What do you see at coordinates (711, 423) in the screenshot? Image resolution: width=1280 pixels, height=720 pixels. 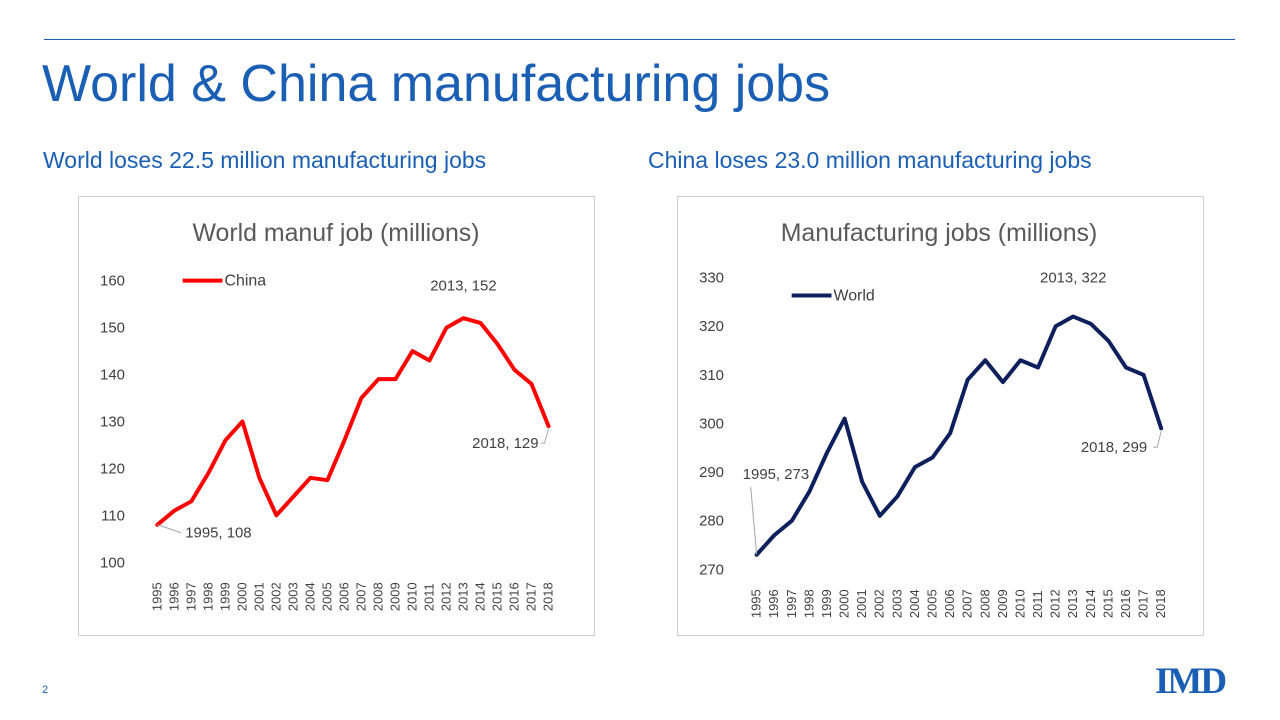 I see `y-tick-label: 300` at bounding box center [711, 423].